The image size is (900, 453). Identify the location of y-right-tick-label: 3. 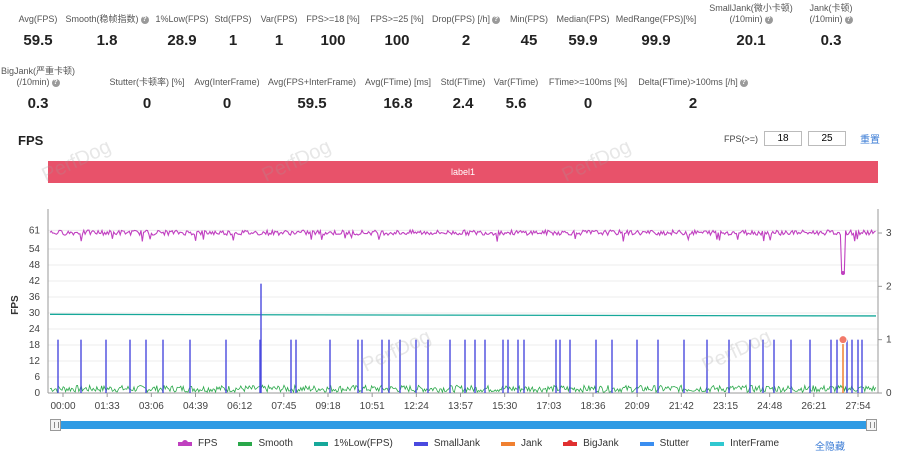
(889, 233).